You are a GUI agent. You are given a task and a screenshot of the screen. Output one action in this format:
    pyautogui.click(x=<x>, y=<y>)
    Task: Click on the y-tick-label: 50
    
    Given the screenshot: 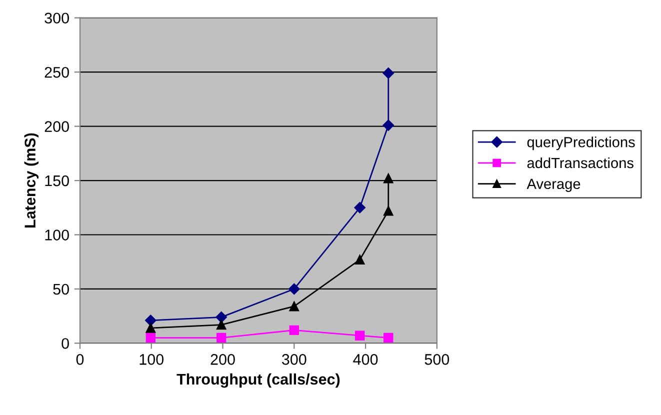 What is the action you would take?
    pyautogui.click(x=61, y=289)
    